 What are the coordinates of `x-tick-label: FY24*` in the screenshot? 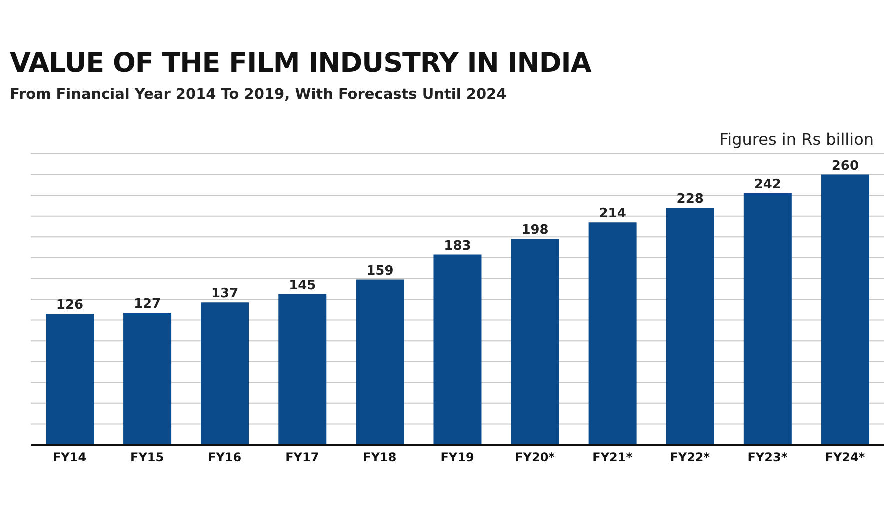 It's located at (845, 457).